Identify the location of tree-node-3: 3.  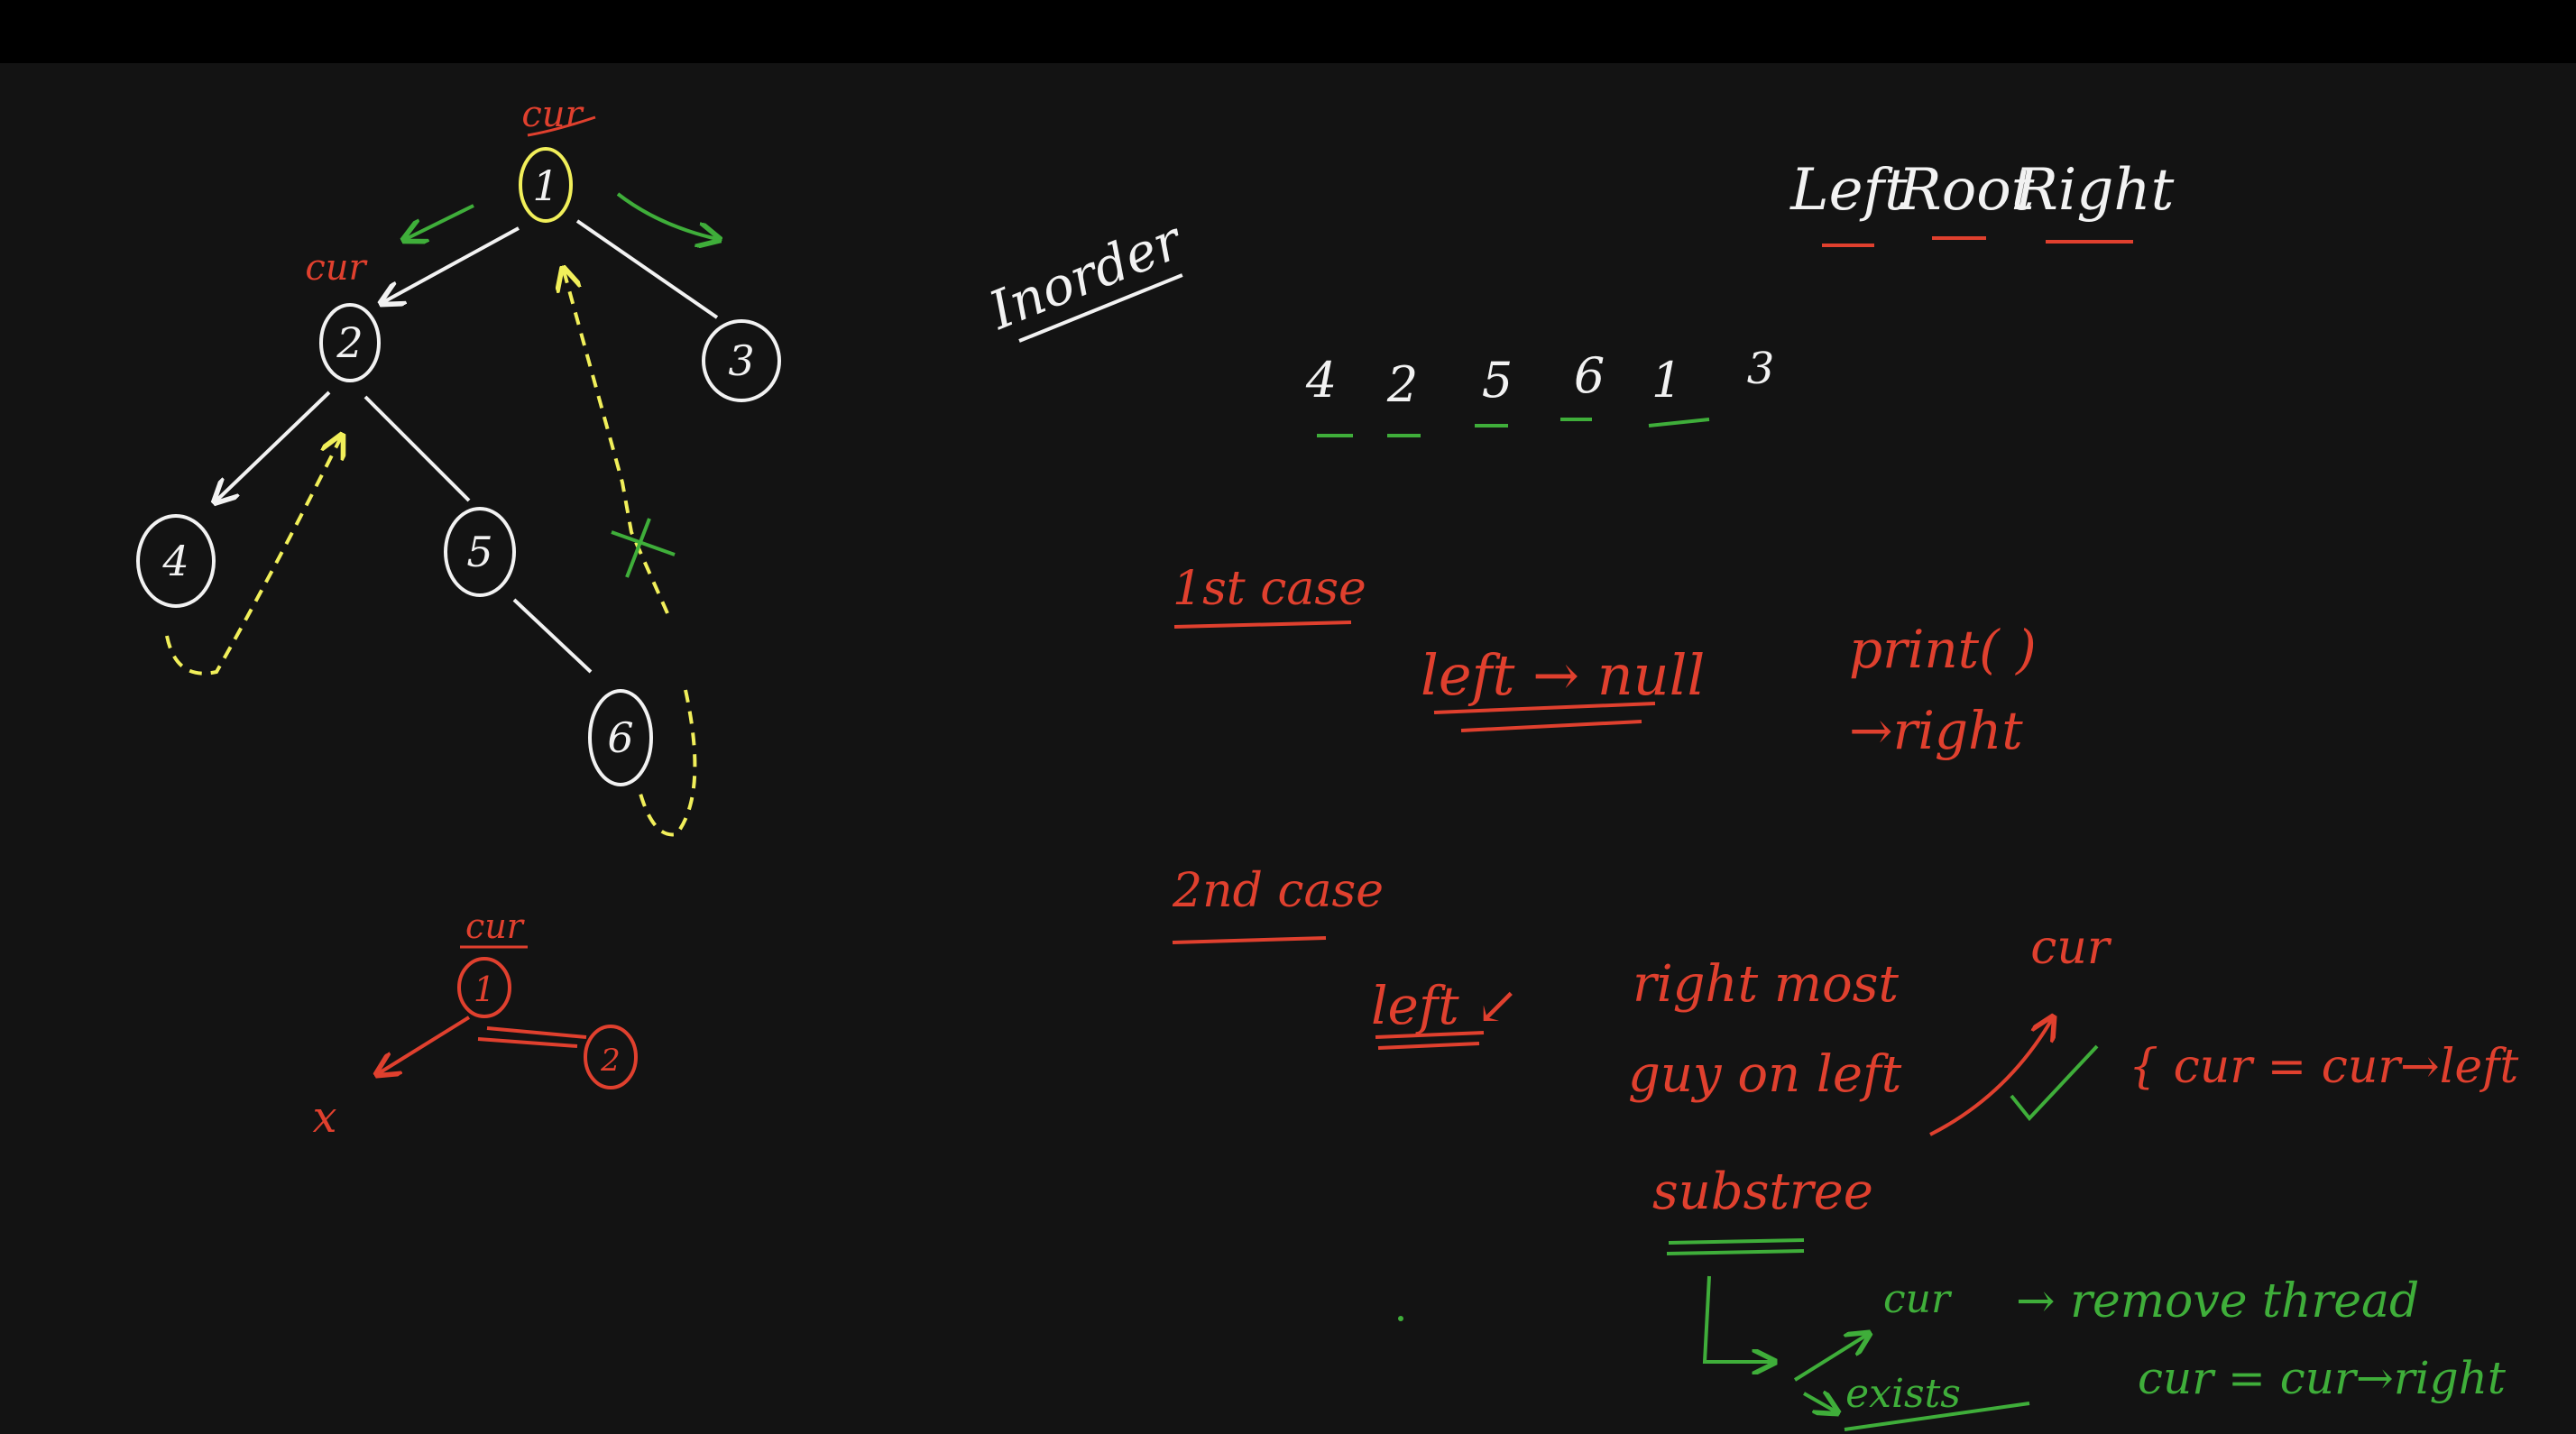
(741, 360).